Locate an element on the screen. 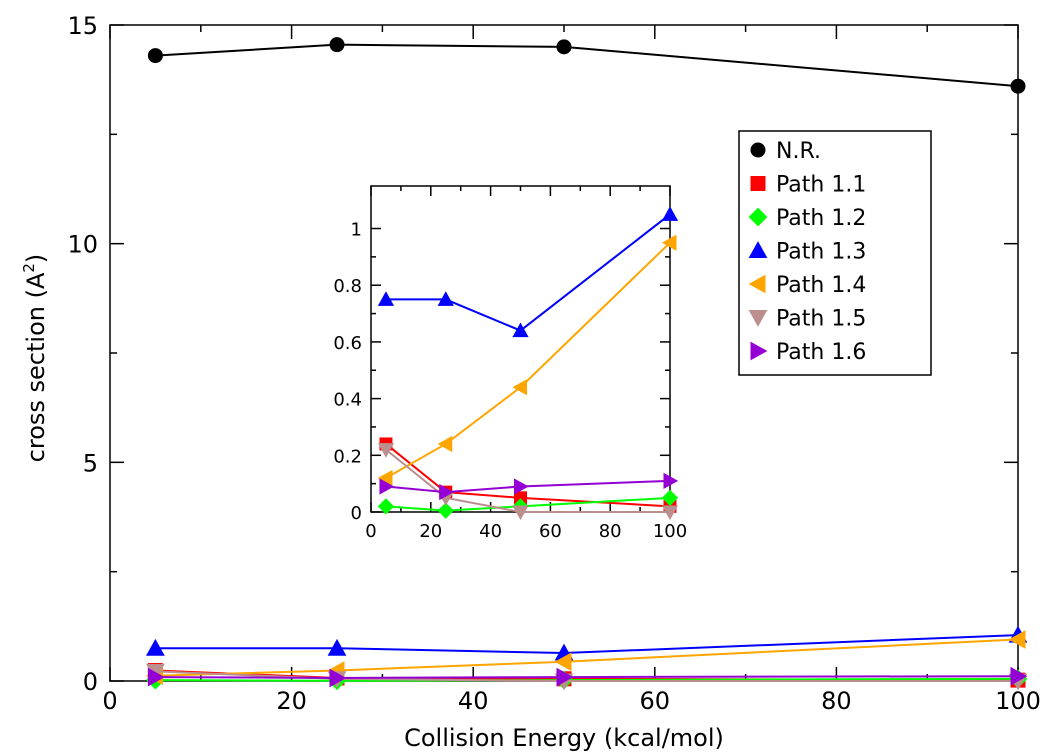  main-y-tick-label: 5 is located at coordinates (90, 463).